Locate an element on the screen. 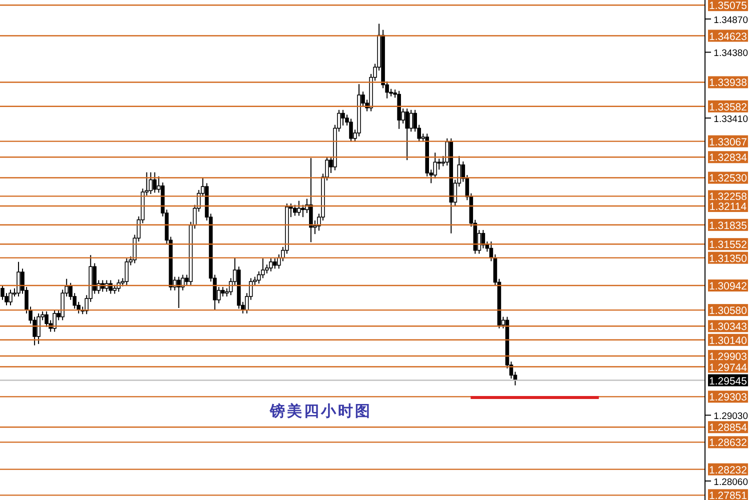 This screenshot has height=500, width=749. annotation: 镑美四小时图 is located at coordinates (321, 411).